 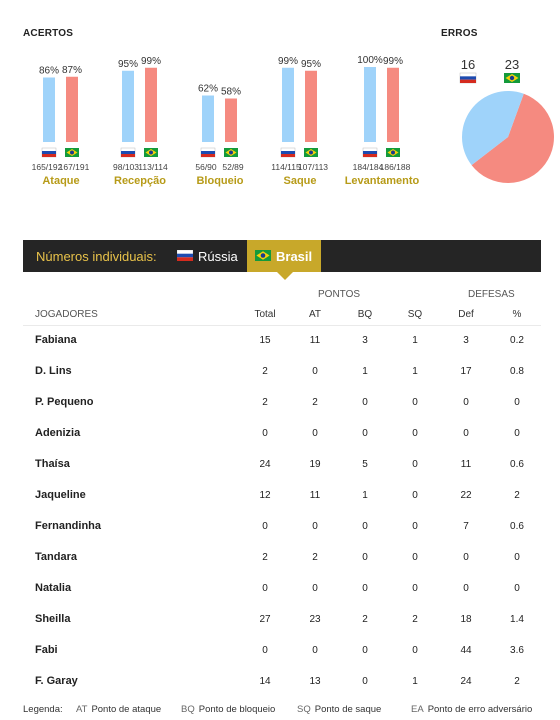 I want to click on player-name: Tandara, so click(x=56, y=557).